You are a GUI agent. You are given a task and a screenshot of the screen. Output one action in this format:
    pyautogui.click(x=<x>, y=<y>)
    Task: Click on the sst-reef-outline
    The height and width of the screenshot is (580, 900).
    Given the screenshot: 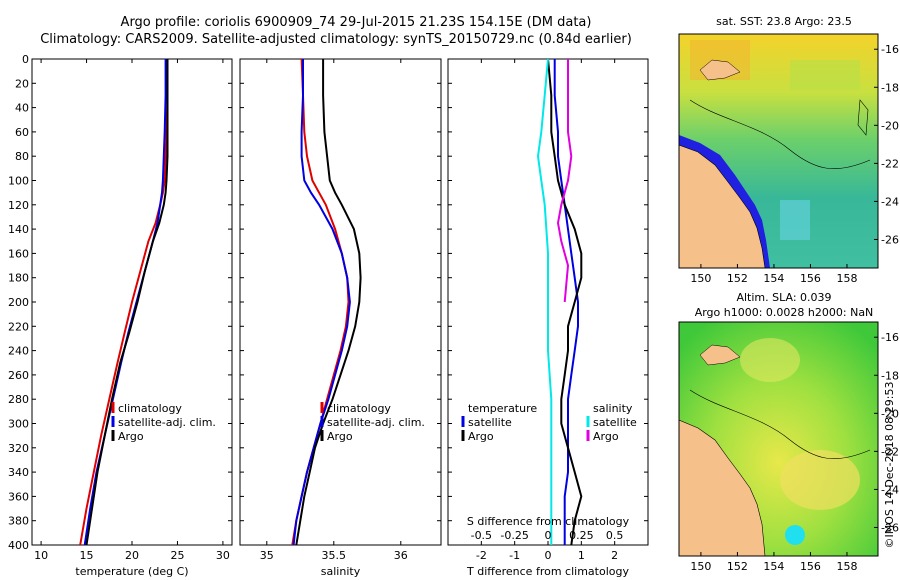 What is the action you would take?
    pyautogui.click(x=863, y=117)
    